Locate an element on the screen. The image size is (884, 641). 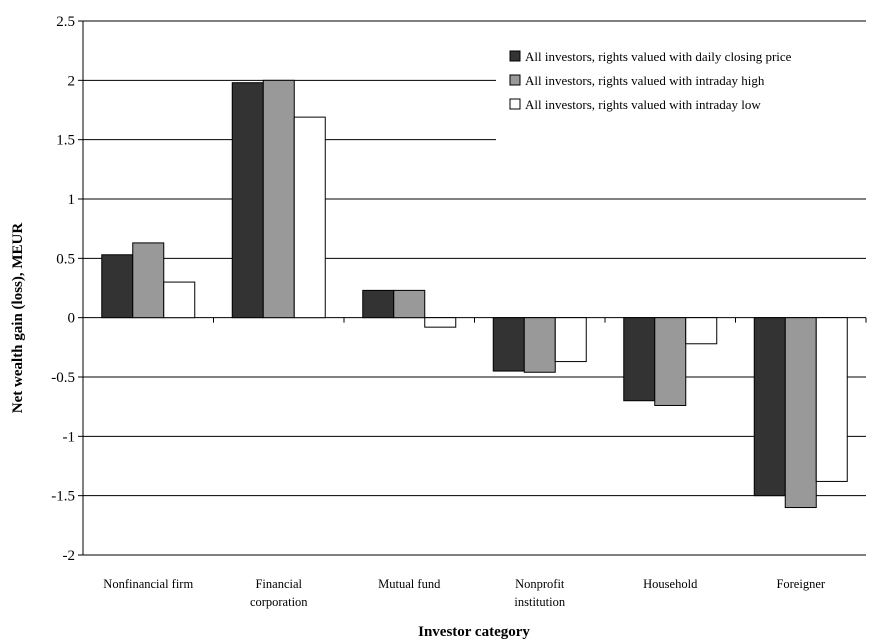
x-tick-label: Nonfinancial firm is located at coordinates (148, 584).